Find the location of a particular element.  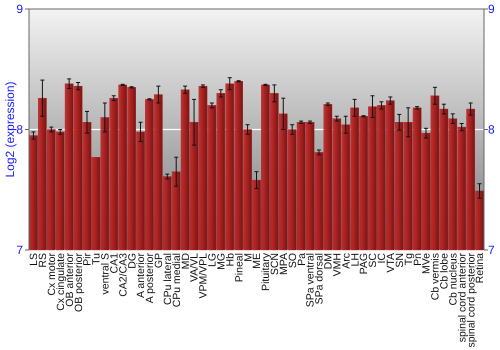

y-tick-label: 8 is located at coordinates (20, 129).